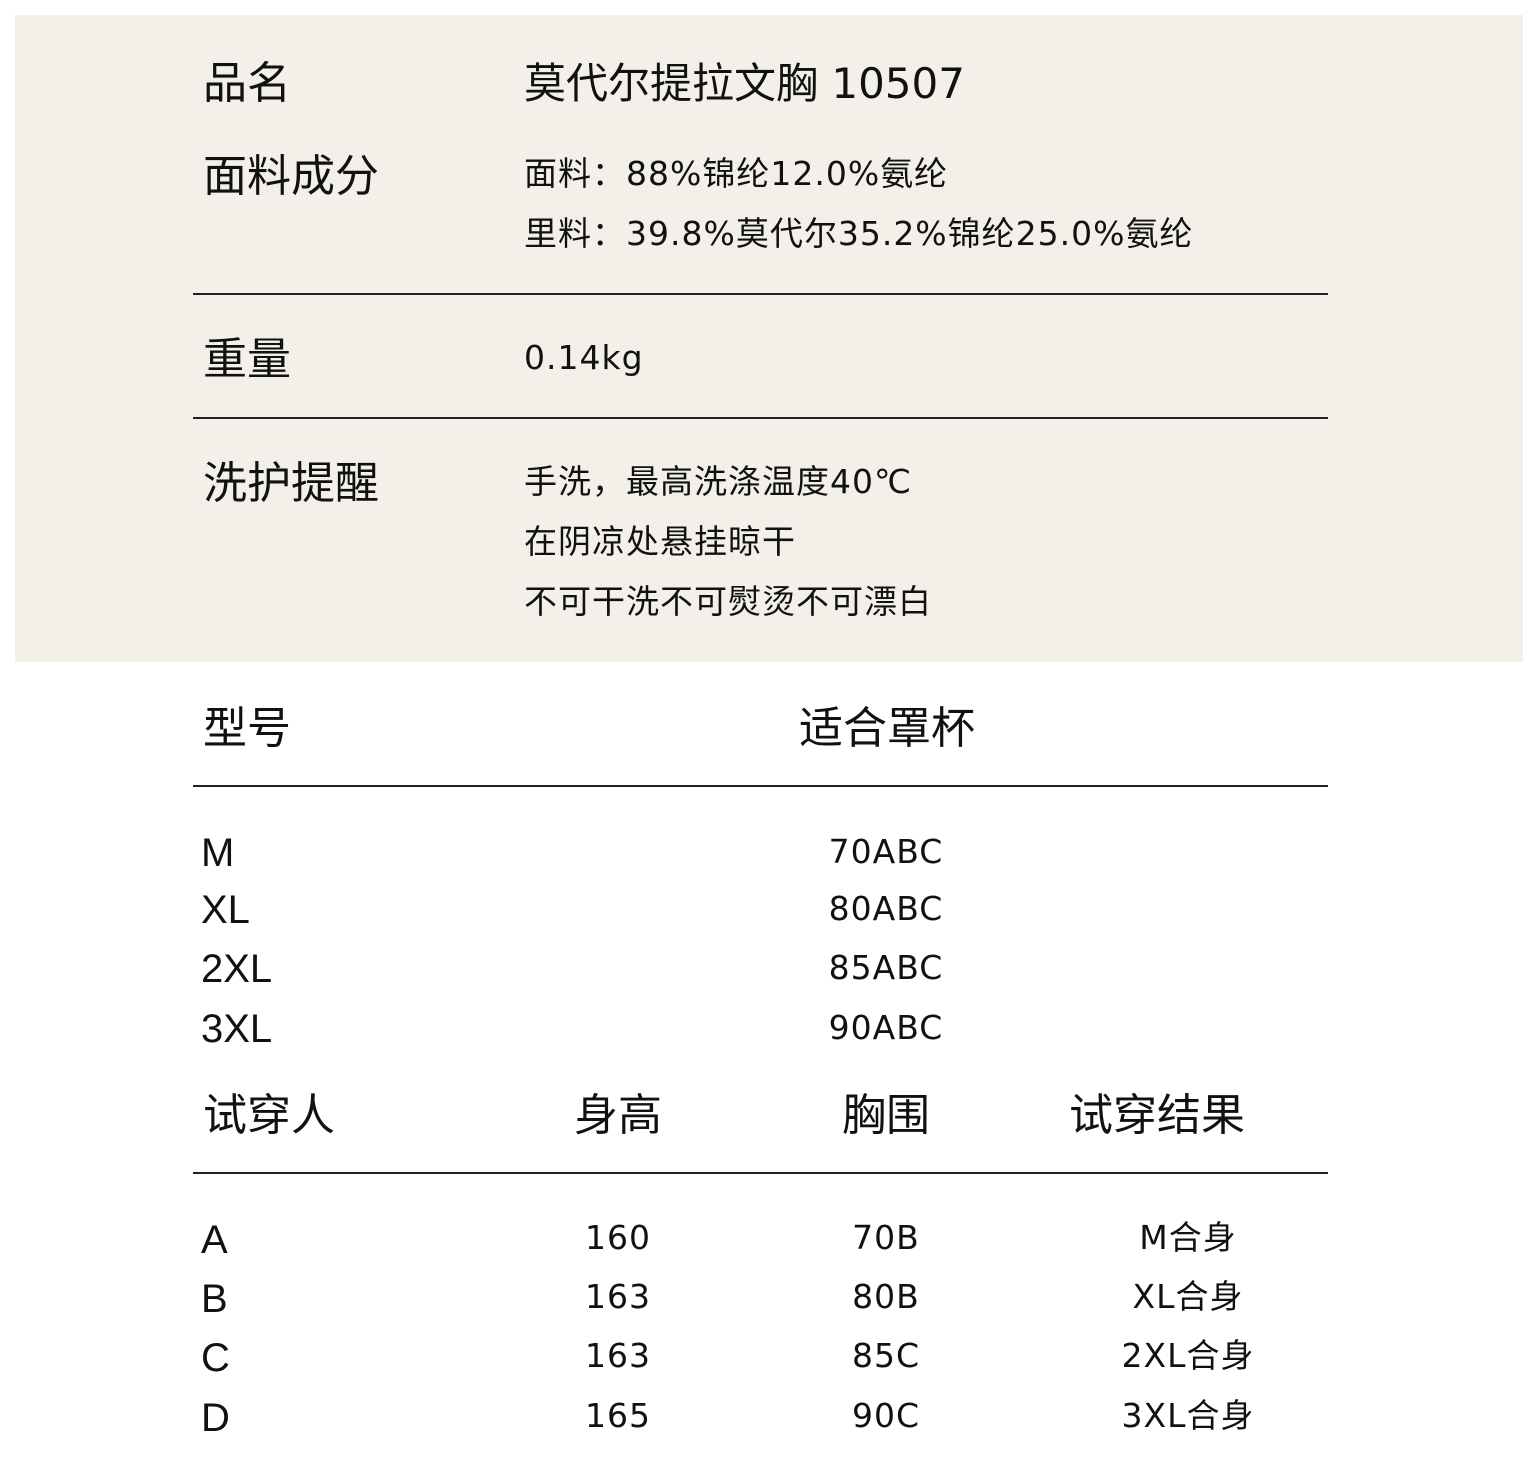 Image resolution: width=1538 pixels, height=1467 pixels. What do you see at coordinates (886, 1027) in the screenshot?
I see `cup-value: 90ABC` at bounding box center [886, 1027].